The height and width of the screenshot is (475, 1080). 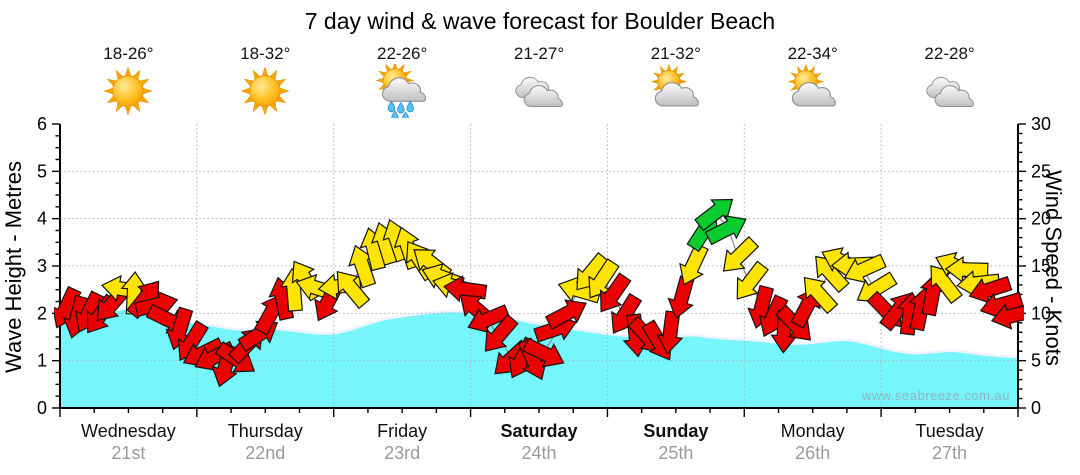 I want to click on temperature-range: 18-32°, so click(x=265, y=53).